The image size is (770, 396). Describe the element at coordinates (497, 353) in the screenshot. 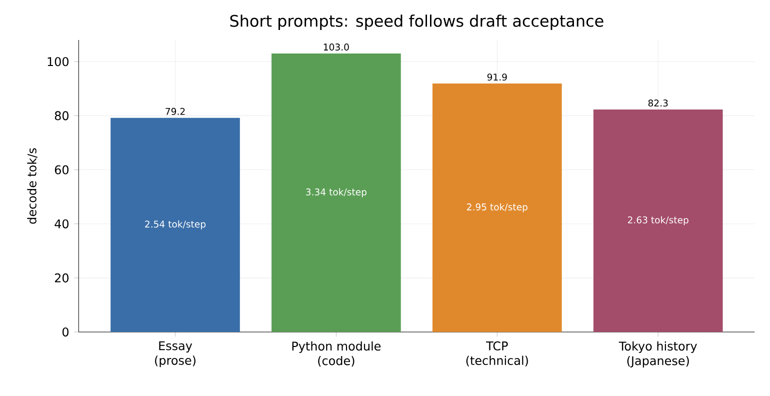

I see `x-tick-label: TCP (technical)` at that location.